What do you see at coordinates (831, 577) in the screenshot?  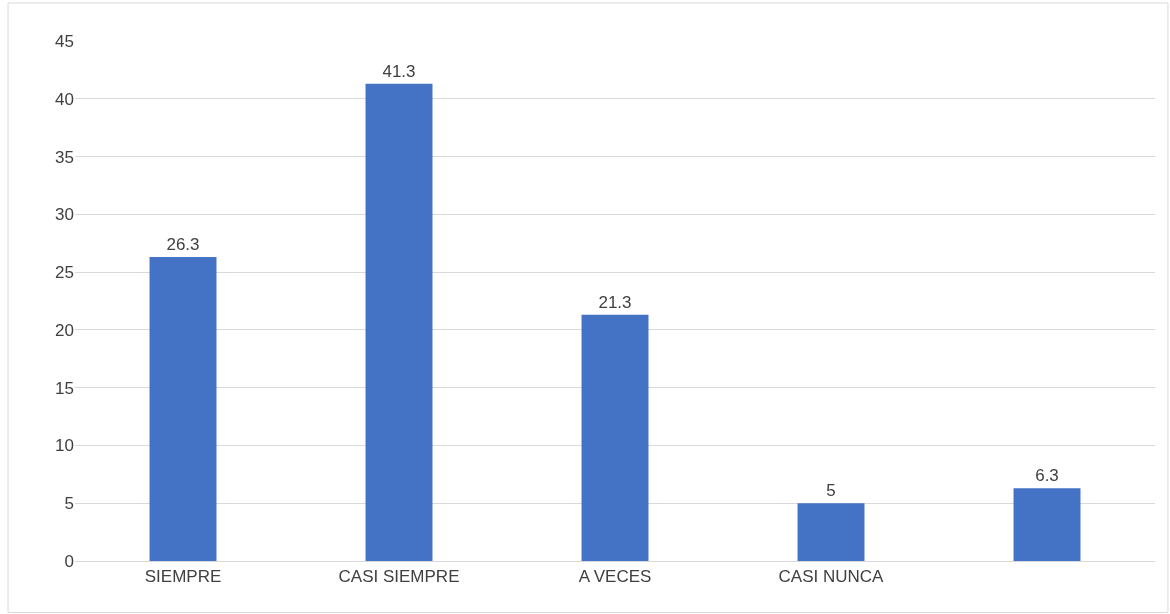 I see `x-tick-label: CASI NUNCA` at bounding box center [831, 577].